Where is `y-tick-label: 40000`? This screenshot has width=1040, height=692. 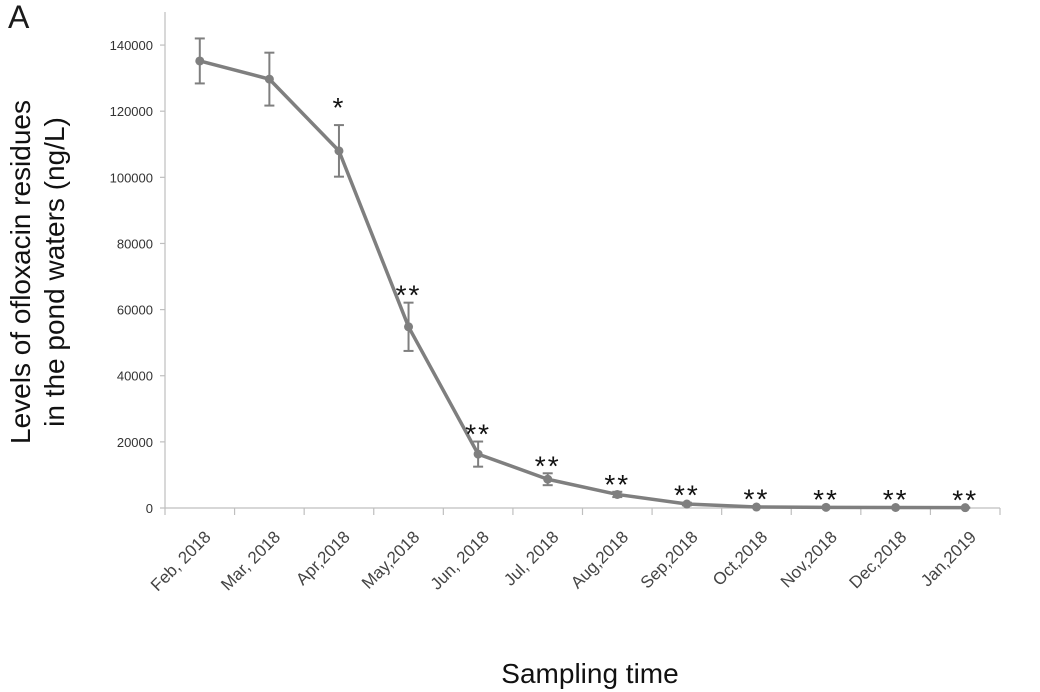 y-tick-label: 40000 is located at coordinates (135, 376).